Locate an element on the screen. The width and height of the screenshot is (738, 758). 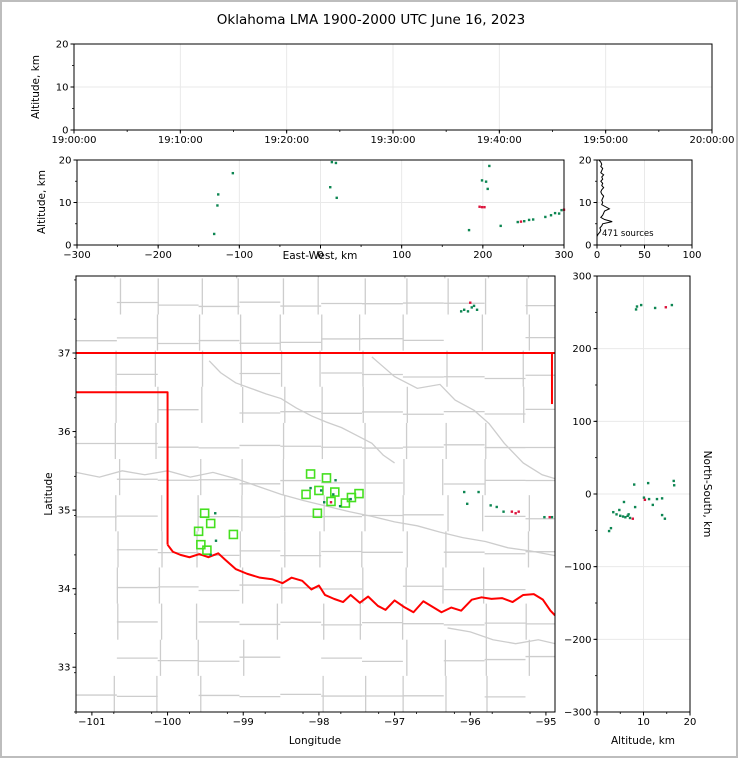
y-tick-label: 100 is located at coordinates (581, 422).